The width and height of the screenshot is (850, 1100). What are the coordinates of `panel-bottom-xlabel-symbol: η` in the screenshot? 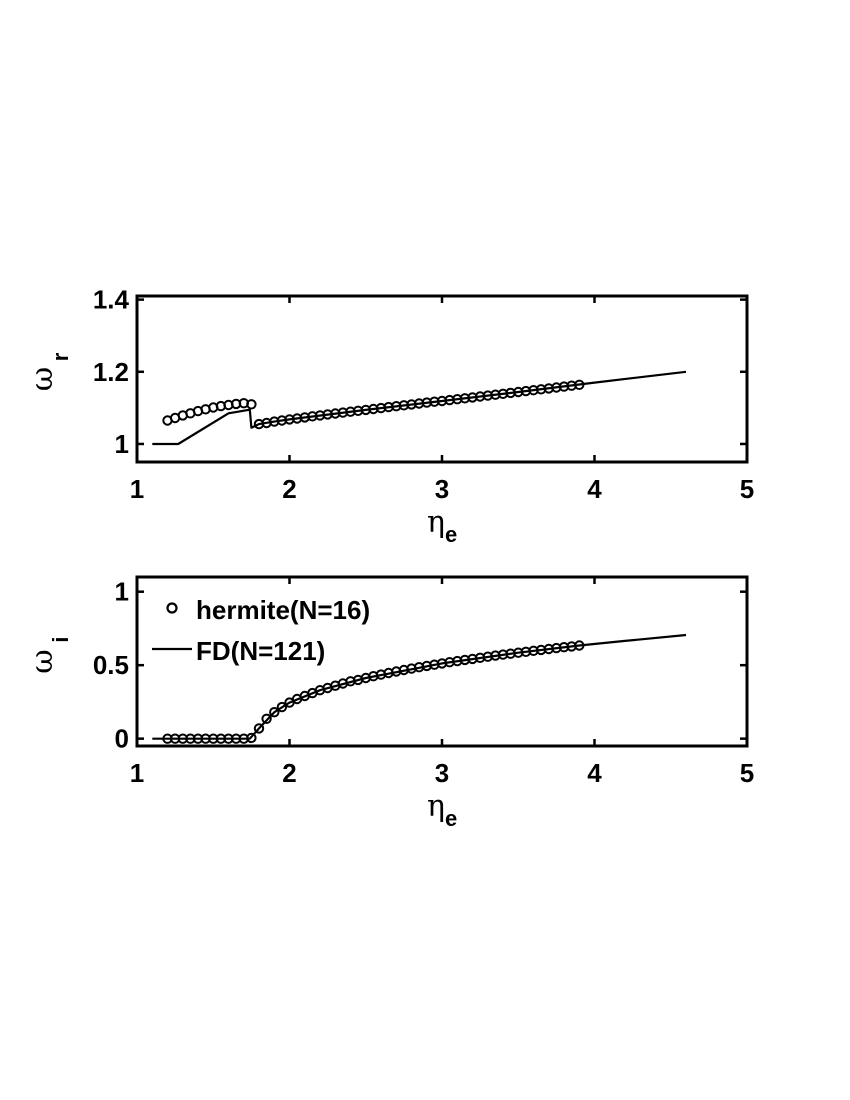 It's located at (436, 806).